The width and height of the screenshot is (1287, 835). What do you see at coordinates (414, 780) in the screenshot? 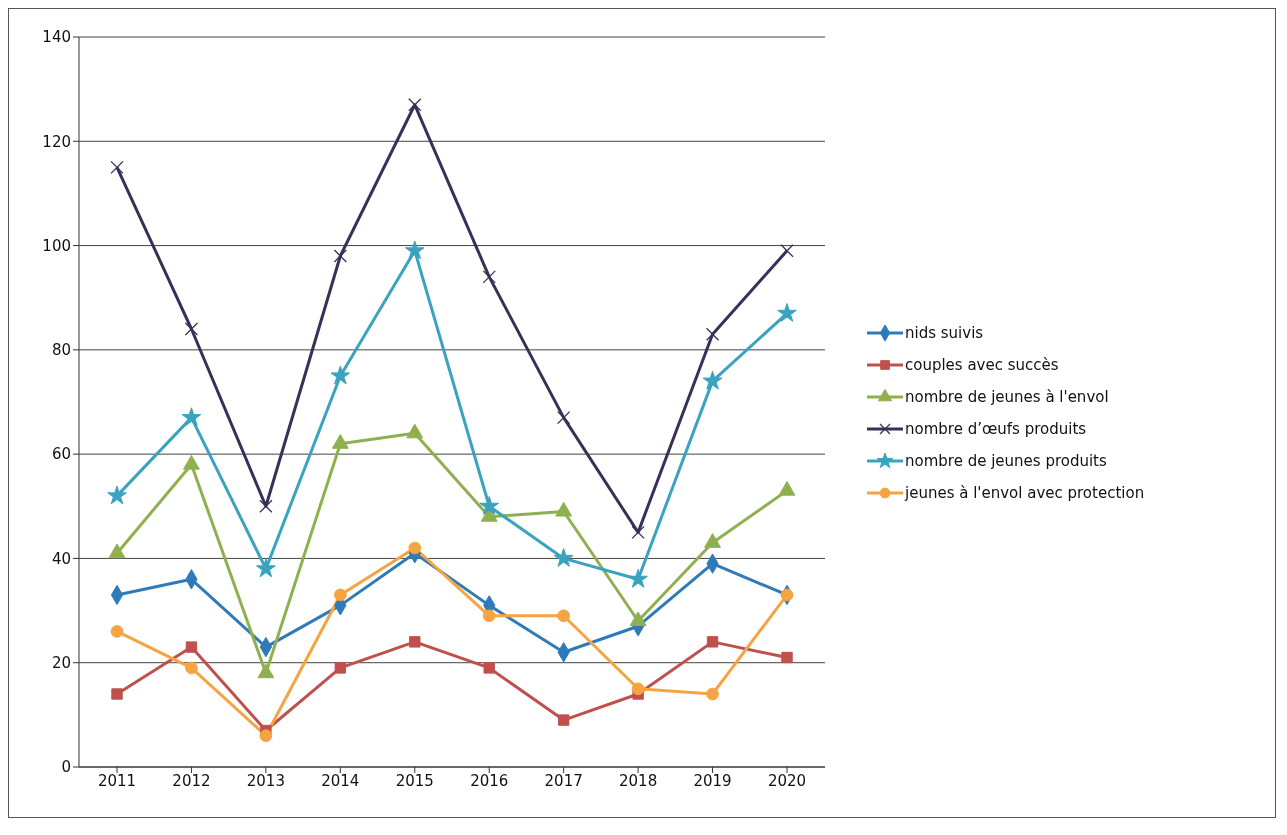
I see `x-tick-label: 2015` at bounding box center [414, 780].